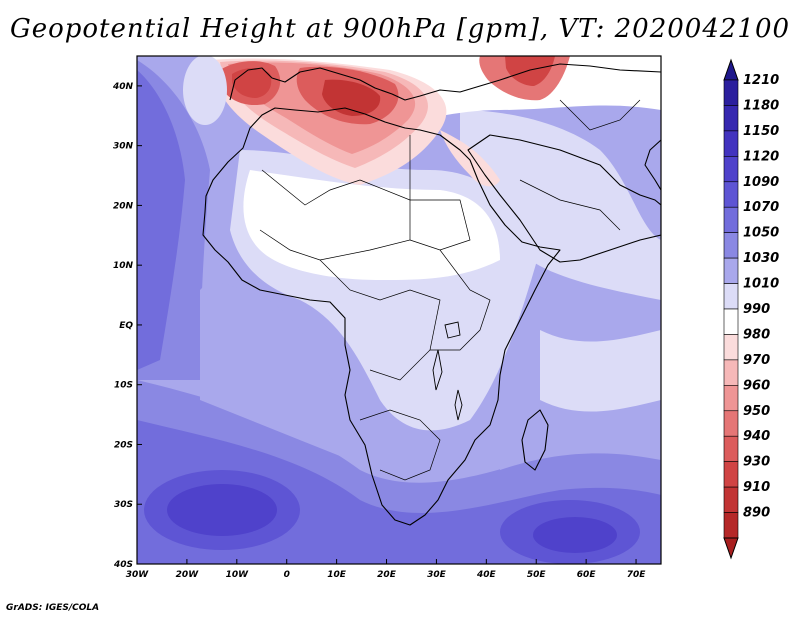 This screenshot has width=800, height=618. Describe the element at coordinates (575, 535) in the screenshot. I see `field-high-south-indian-core` at that location.